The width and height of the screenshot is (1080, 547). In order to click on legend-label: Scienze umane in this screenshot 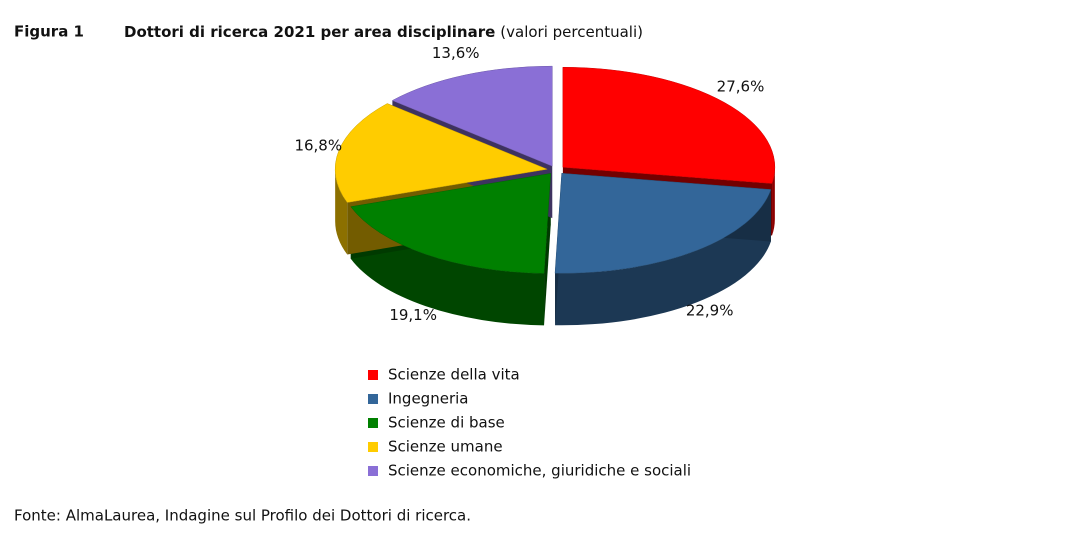, I will do `click(445, 447)`.